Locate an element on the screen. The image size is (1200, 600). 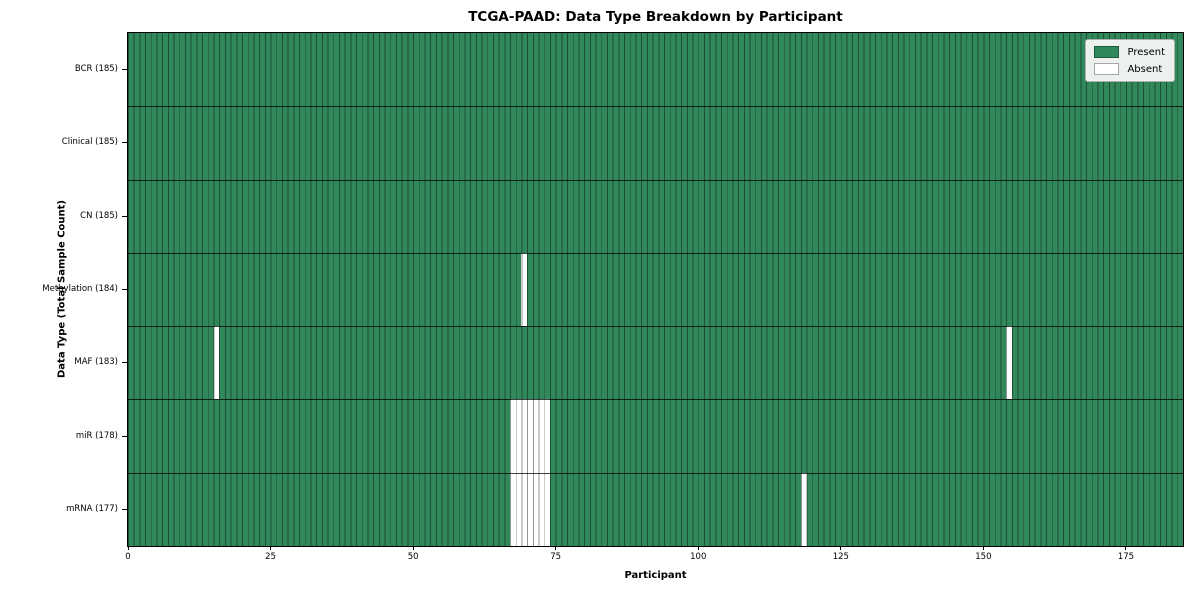
legend-item-present: Present is located at coordinates (1129, 52).